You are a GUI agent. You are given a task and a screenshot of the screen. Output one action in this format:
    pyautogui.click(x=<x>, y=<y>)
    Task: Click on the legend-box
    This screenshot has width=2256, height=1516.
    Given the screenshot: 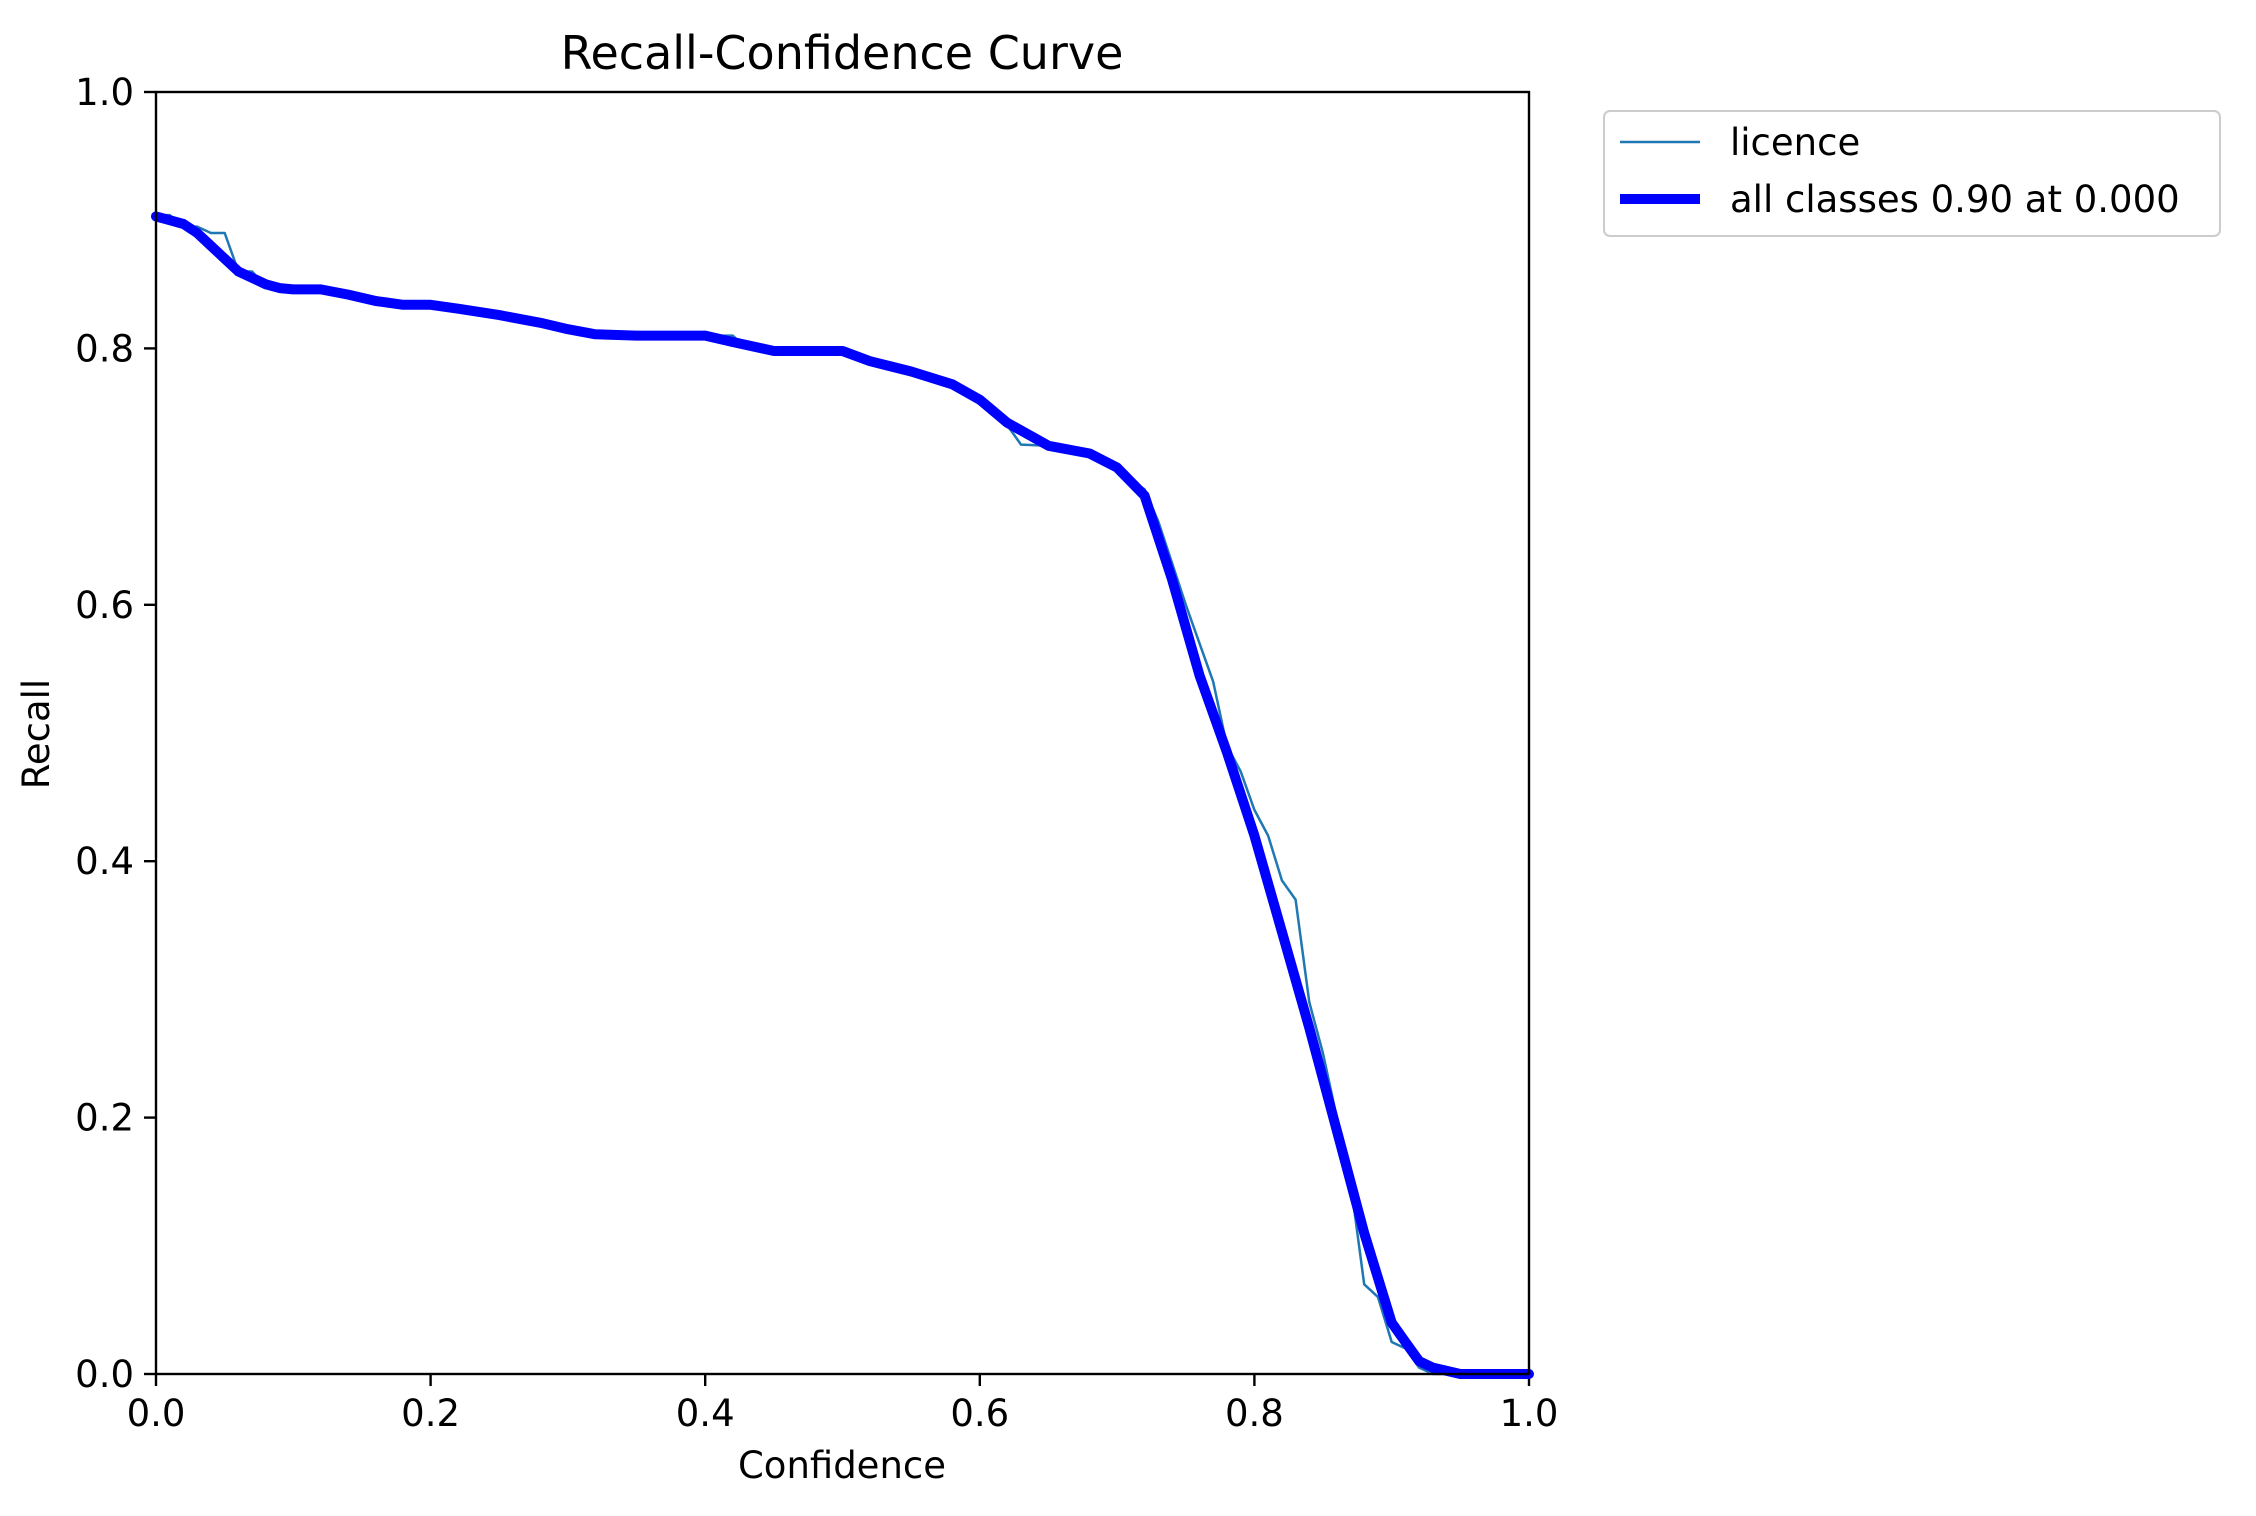 What is the action you would take?
    pyautogui.click(x=1912, y=173)
    